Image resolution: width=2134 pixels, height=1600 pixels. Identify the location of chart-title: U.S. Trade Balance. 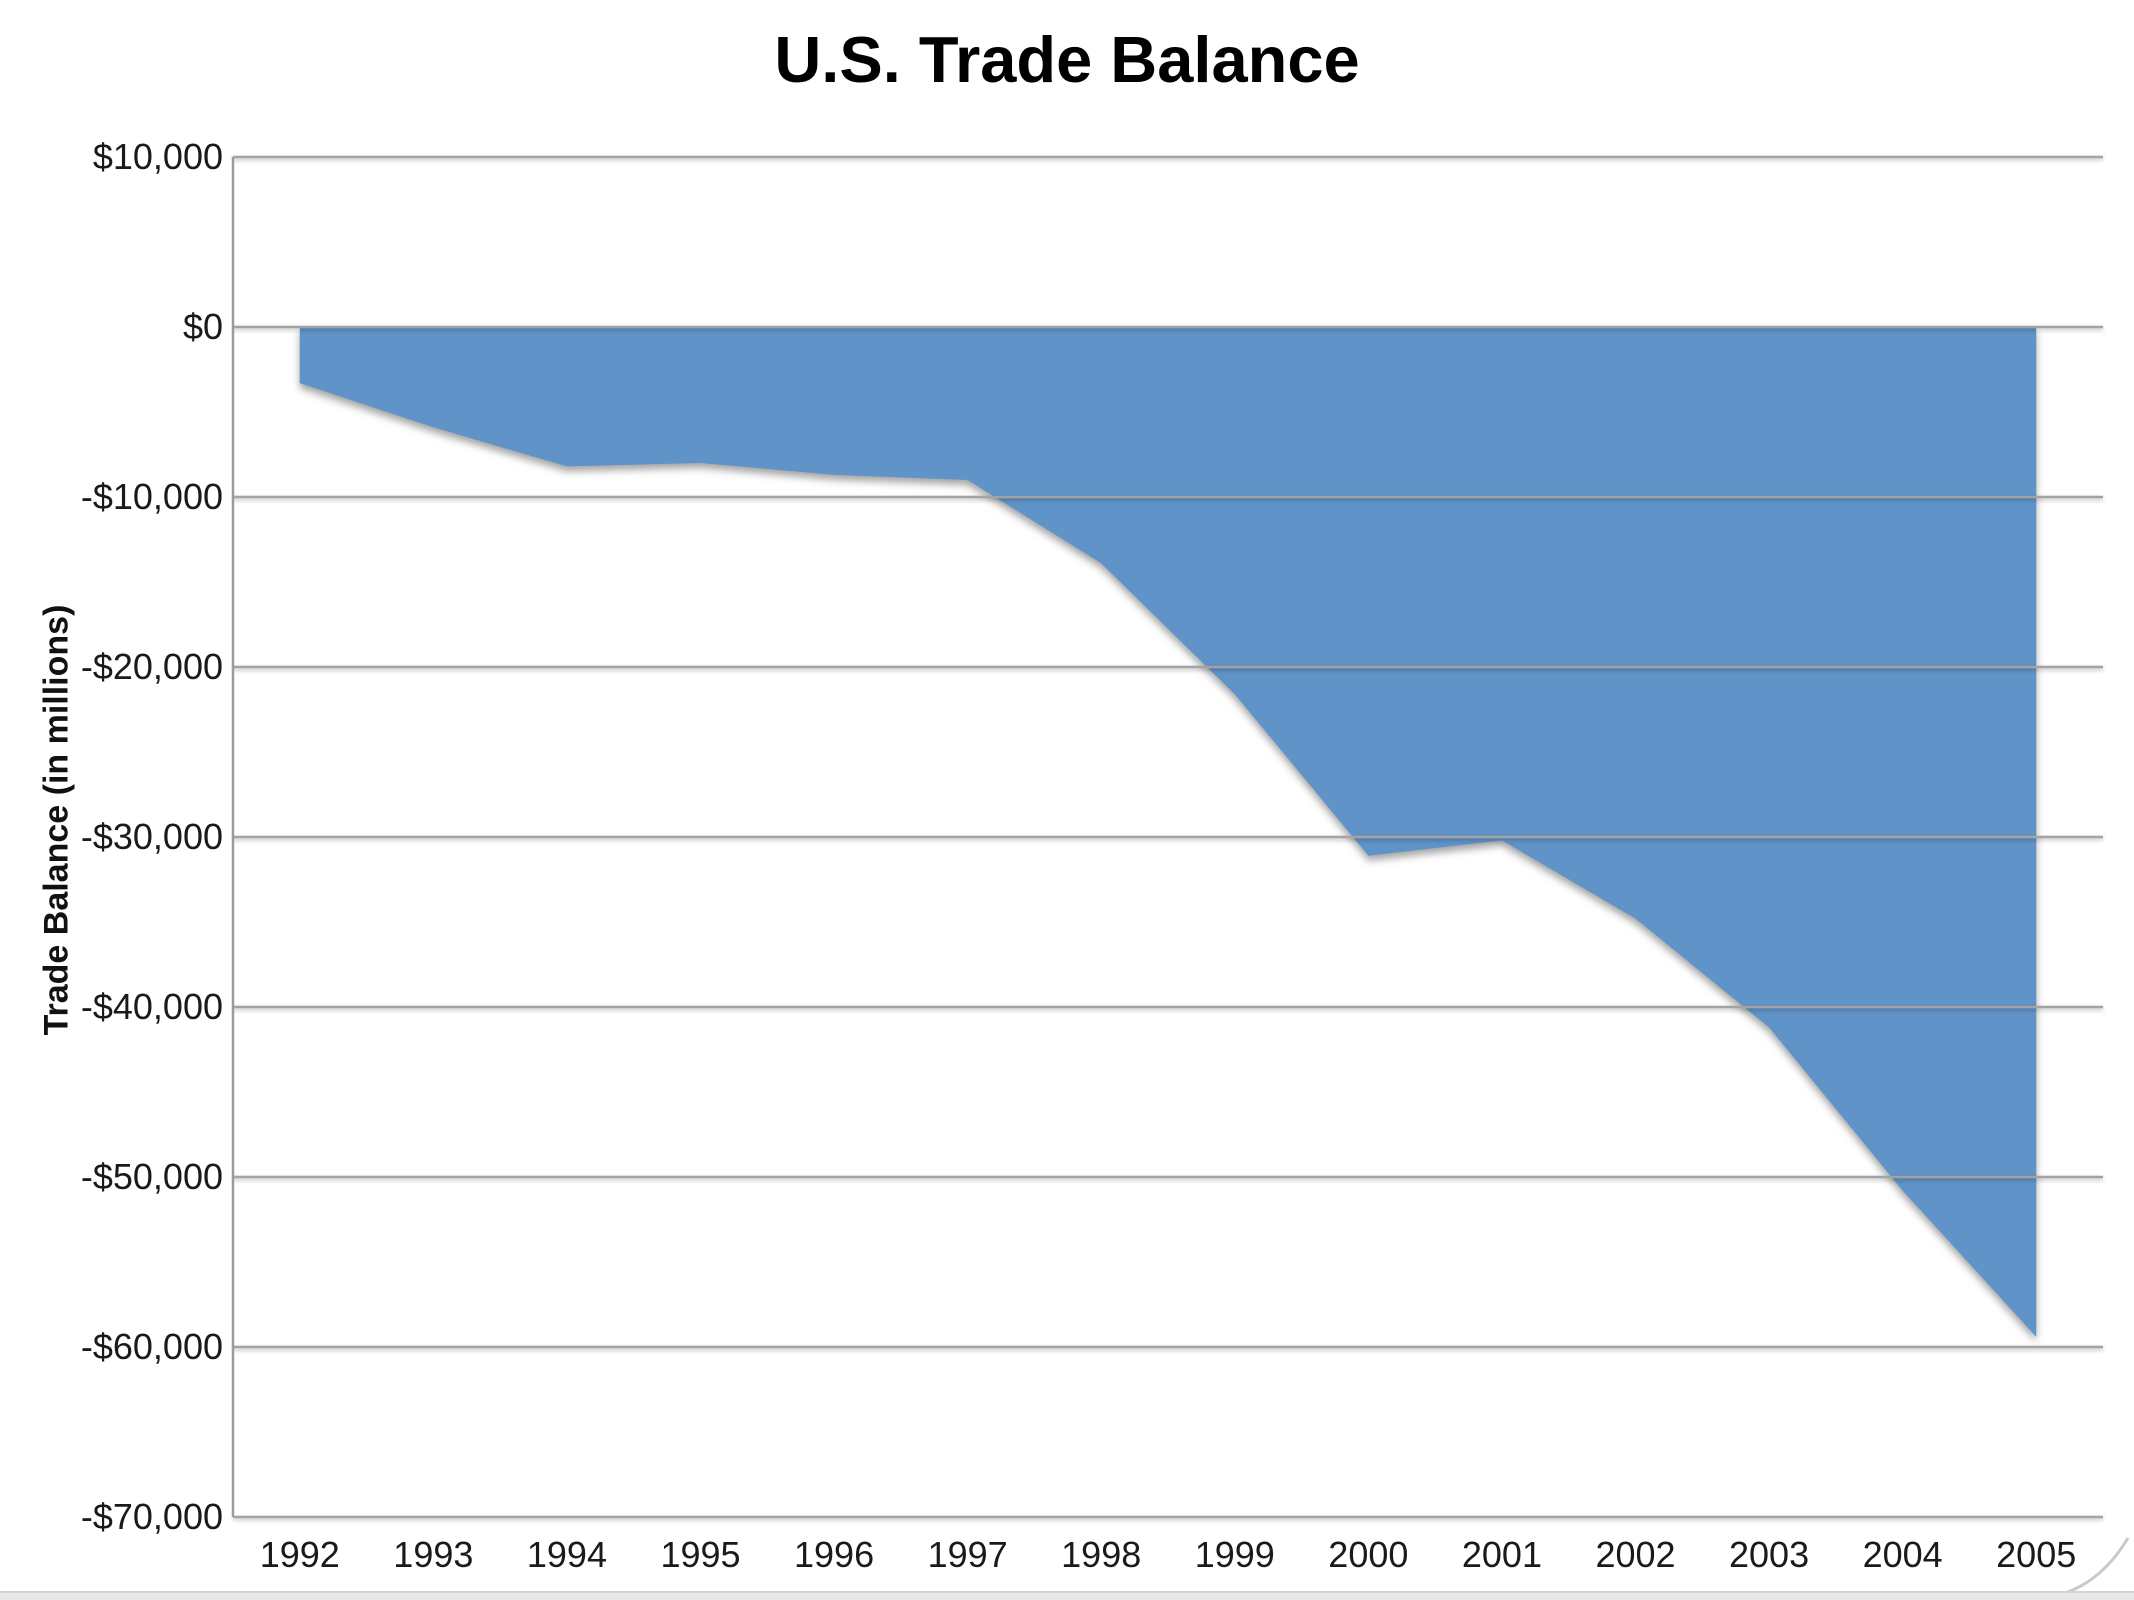
(1067, 59).